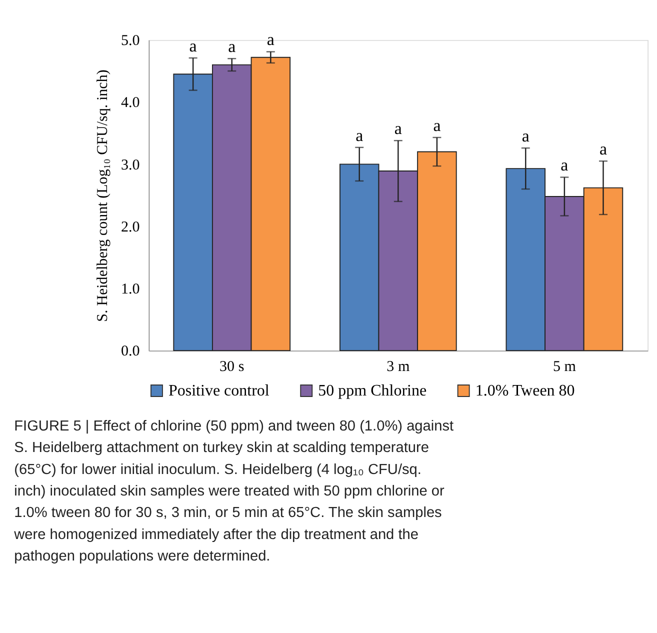 This screenshot has width=657, height=633. I want to click on x-tick-label: 30 s, so click(232, 366).